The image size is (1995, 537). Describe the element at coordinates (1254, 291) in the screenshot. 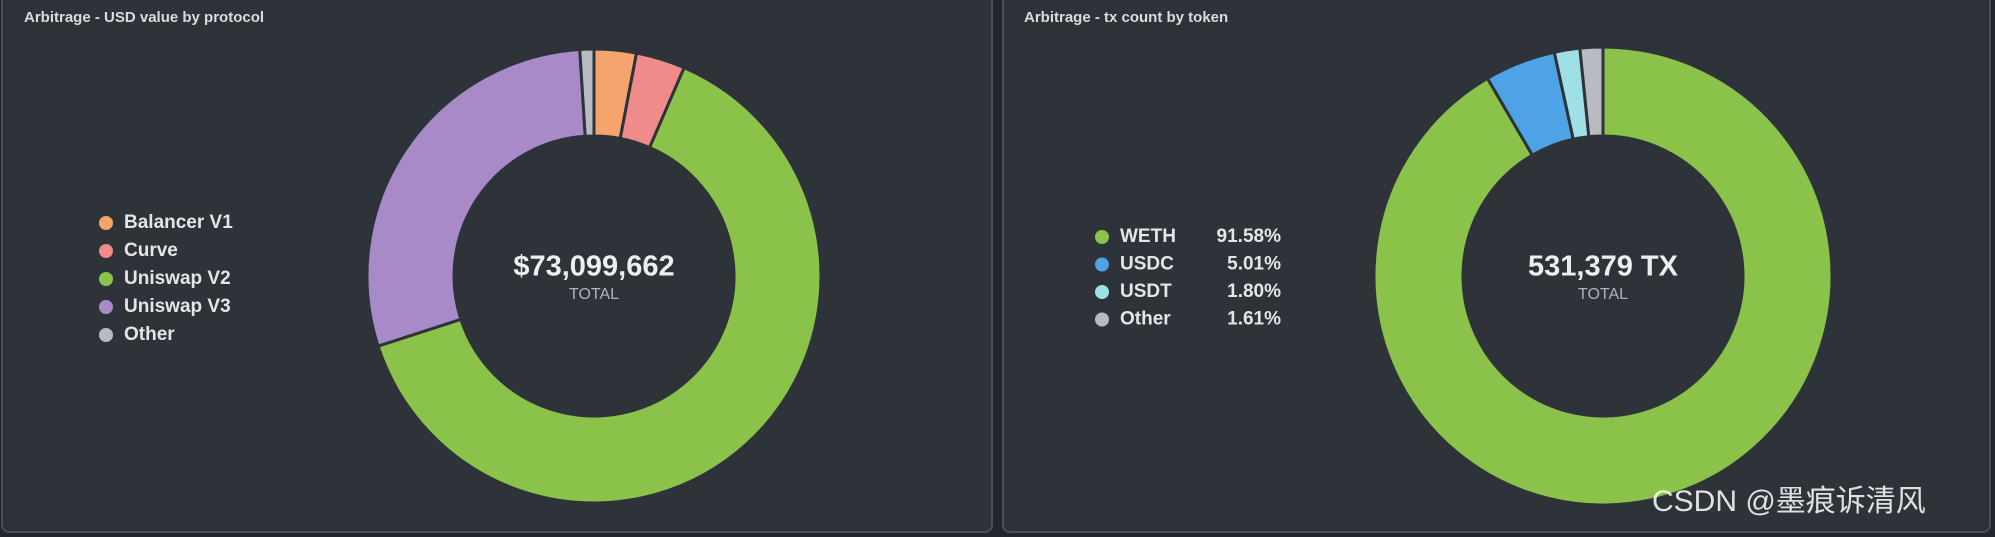

I see `legend-value: 1.80%` at that location.